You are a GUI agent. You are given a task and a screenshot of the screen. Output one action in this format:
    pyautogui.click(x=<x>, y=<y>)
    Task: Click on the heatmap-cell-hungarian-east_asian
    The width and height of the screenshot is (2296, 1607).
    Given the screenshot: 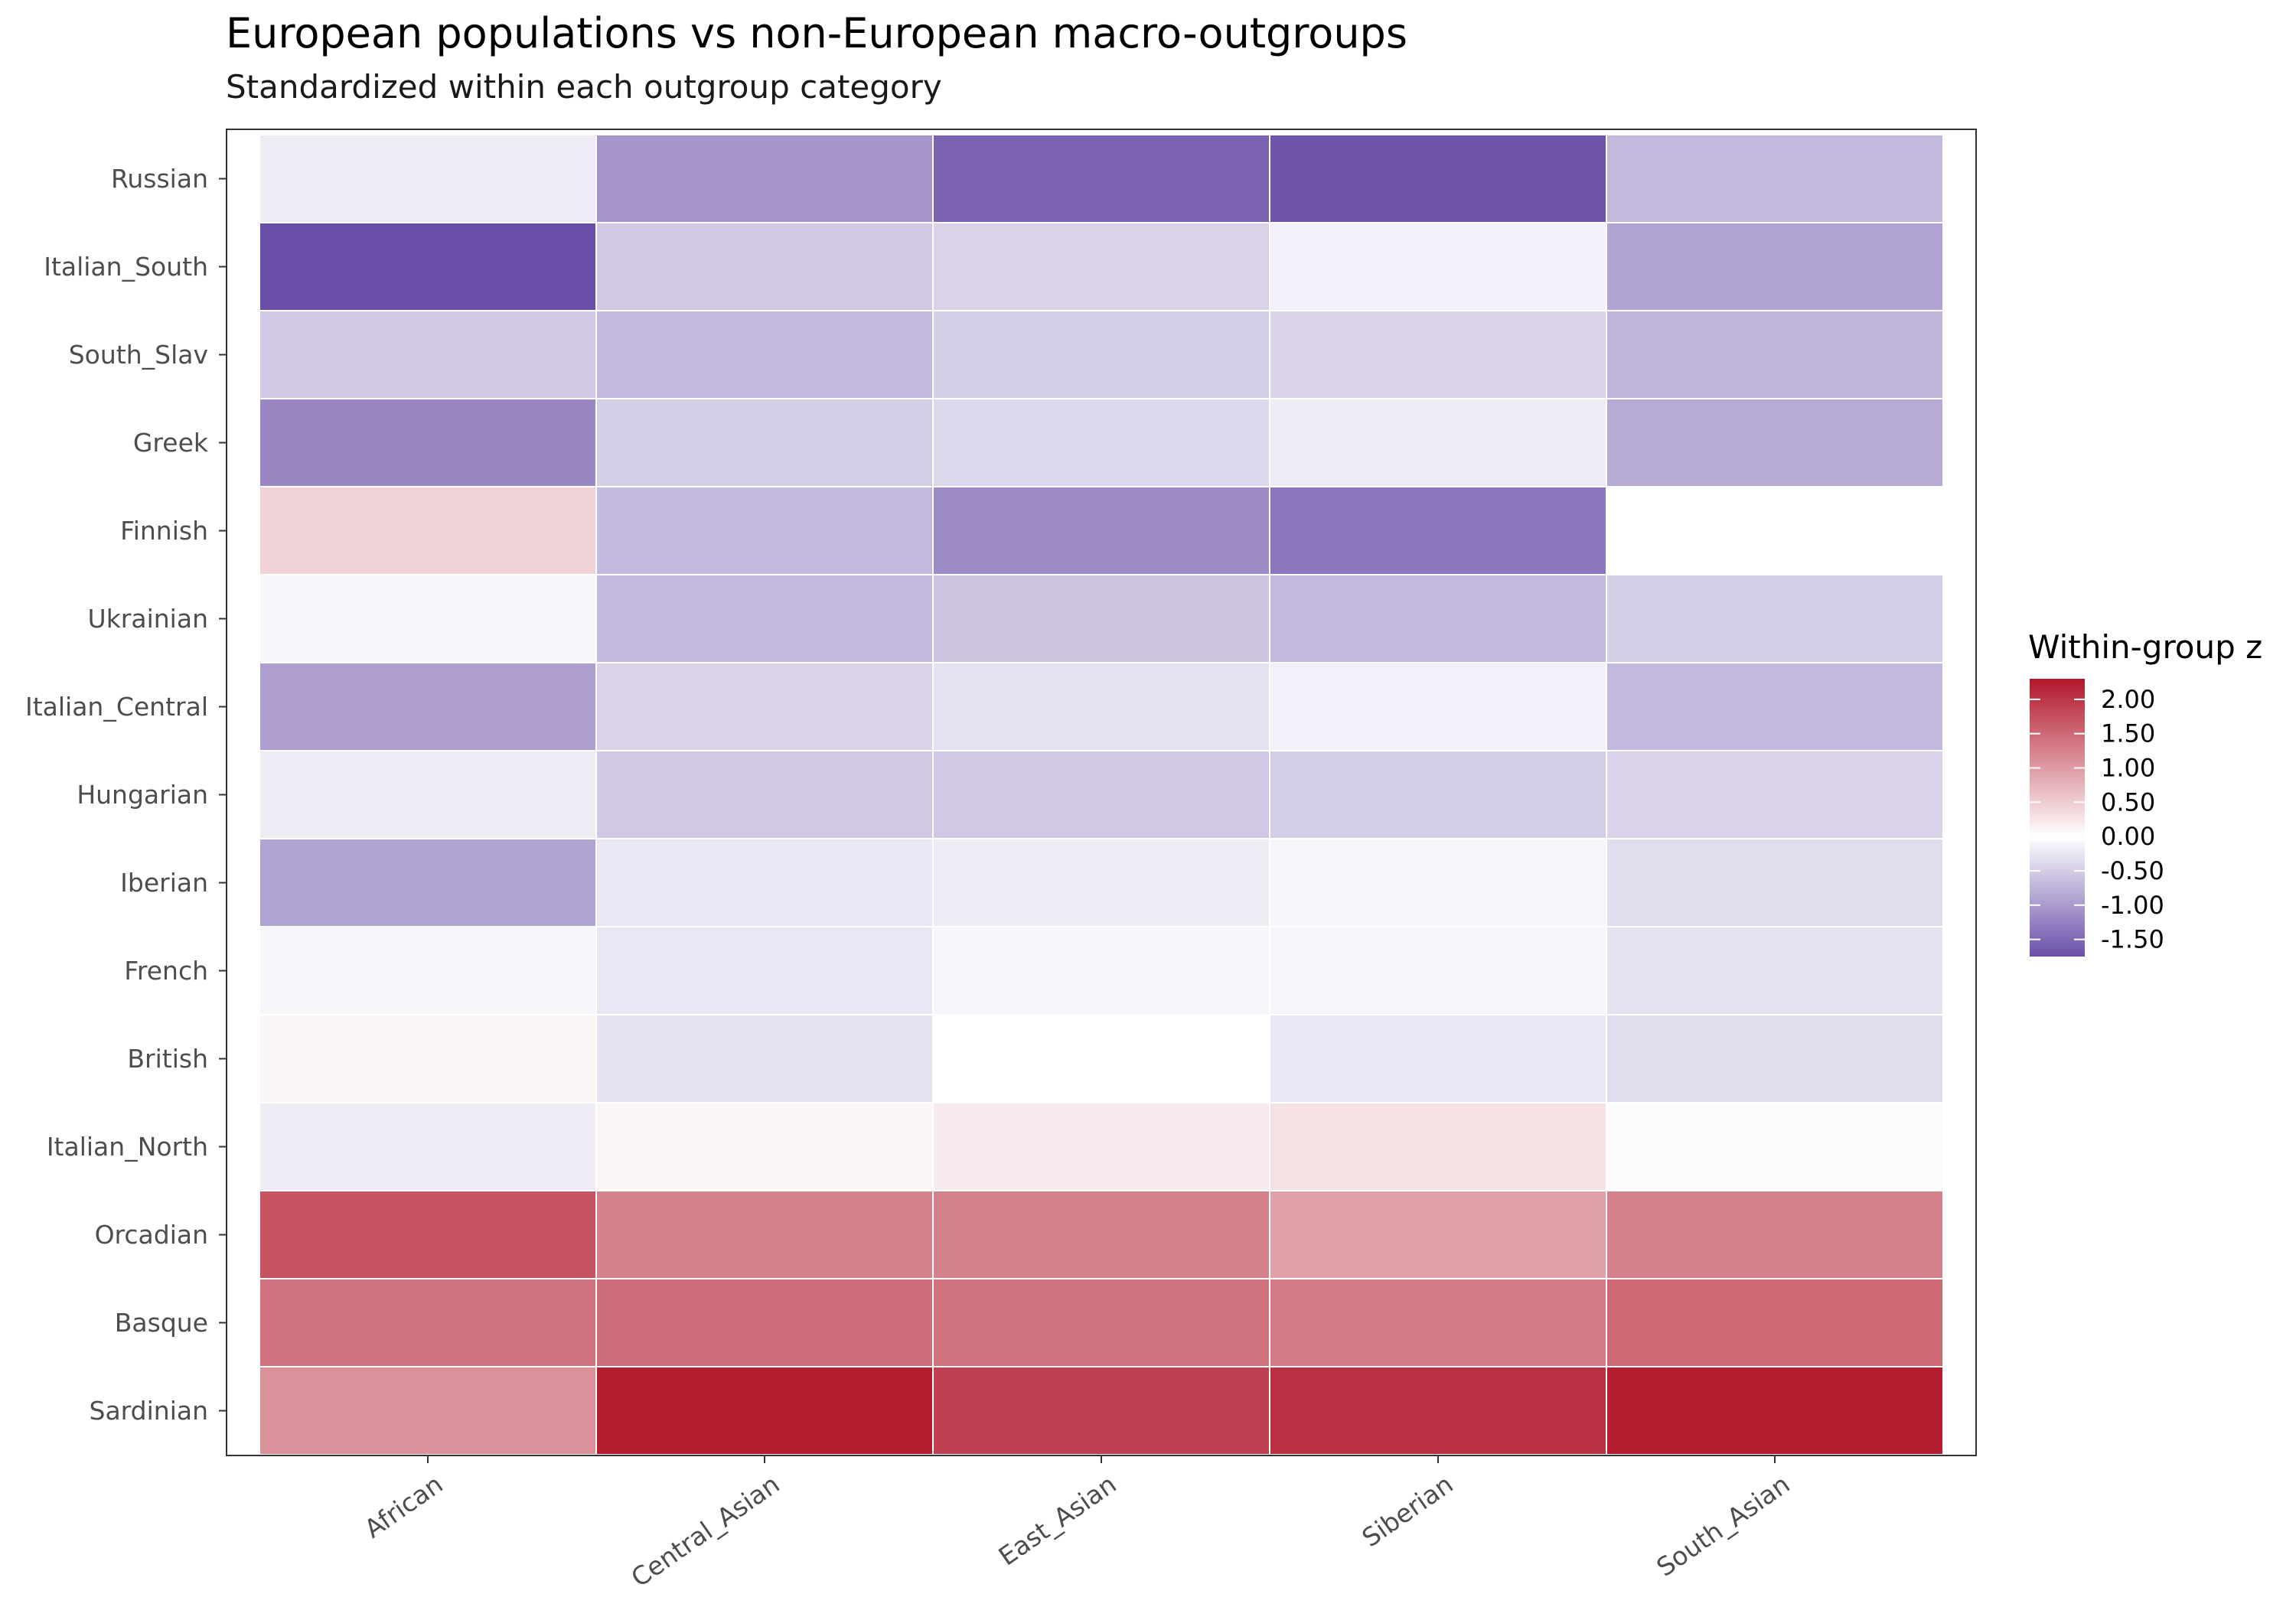 What is the action you would take?
    pyautogui.click(x=1101, y=794)
    